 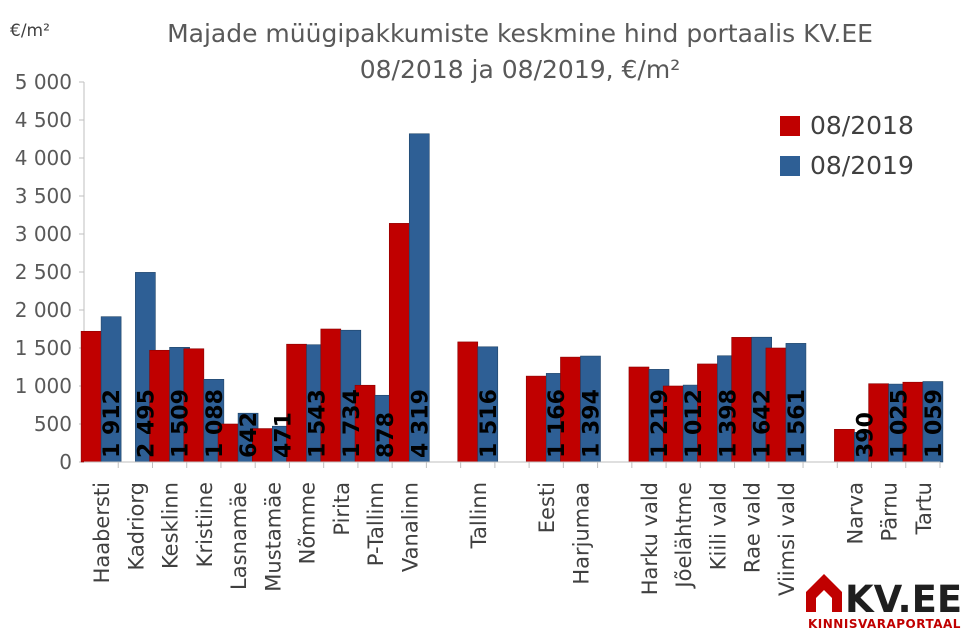 I want to click on data-label: 1 398, so click(x=728, y=423).